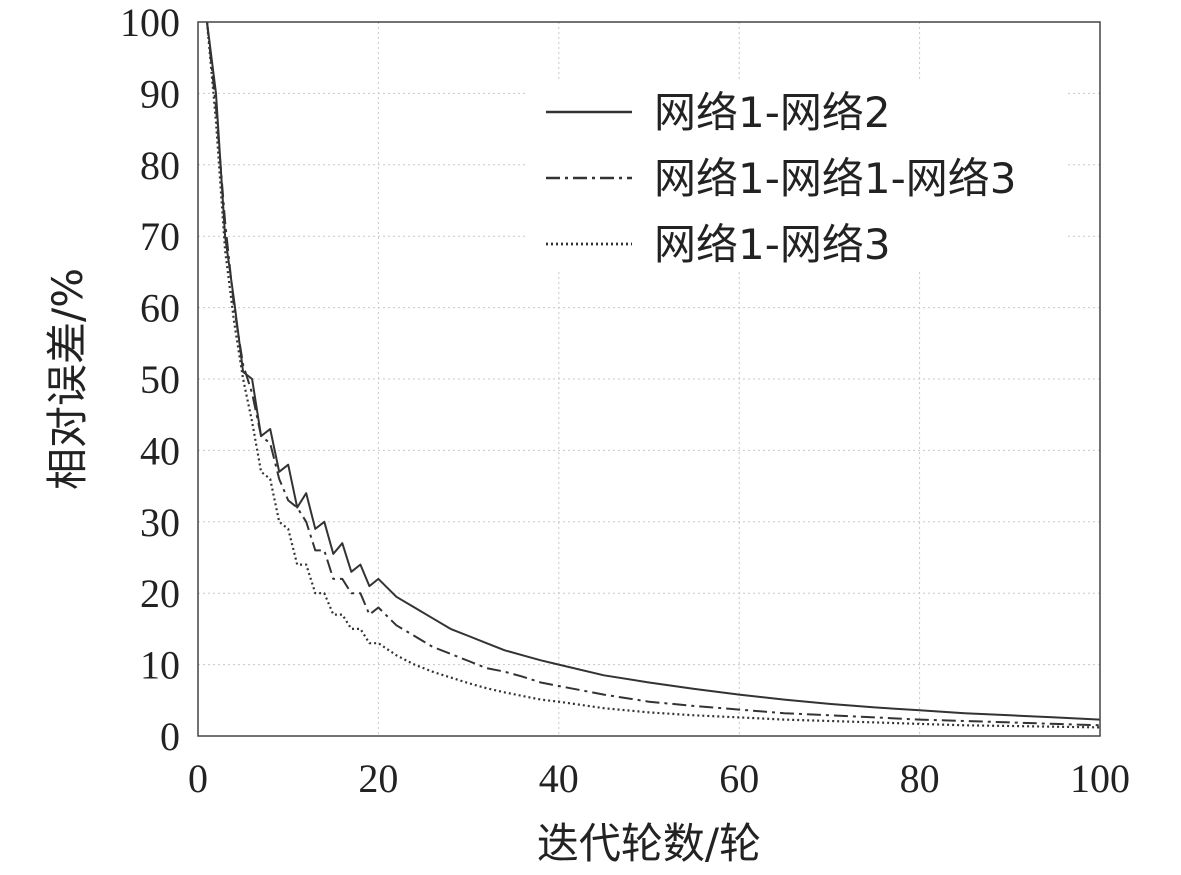  I want to click on legend-label-1: 网络1-网络2, so click(772, 112).